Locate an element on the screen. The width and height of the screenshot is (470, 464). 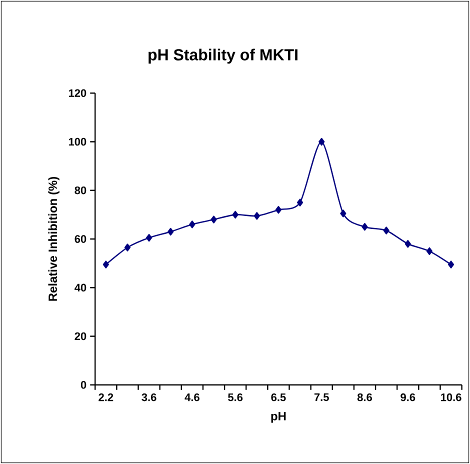
x-tick-label: 8.6 is located at coordinates (364, 397).